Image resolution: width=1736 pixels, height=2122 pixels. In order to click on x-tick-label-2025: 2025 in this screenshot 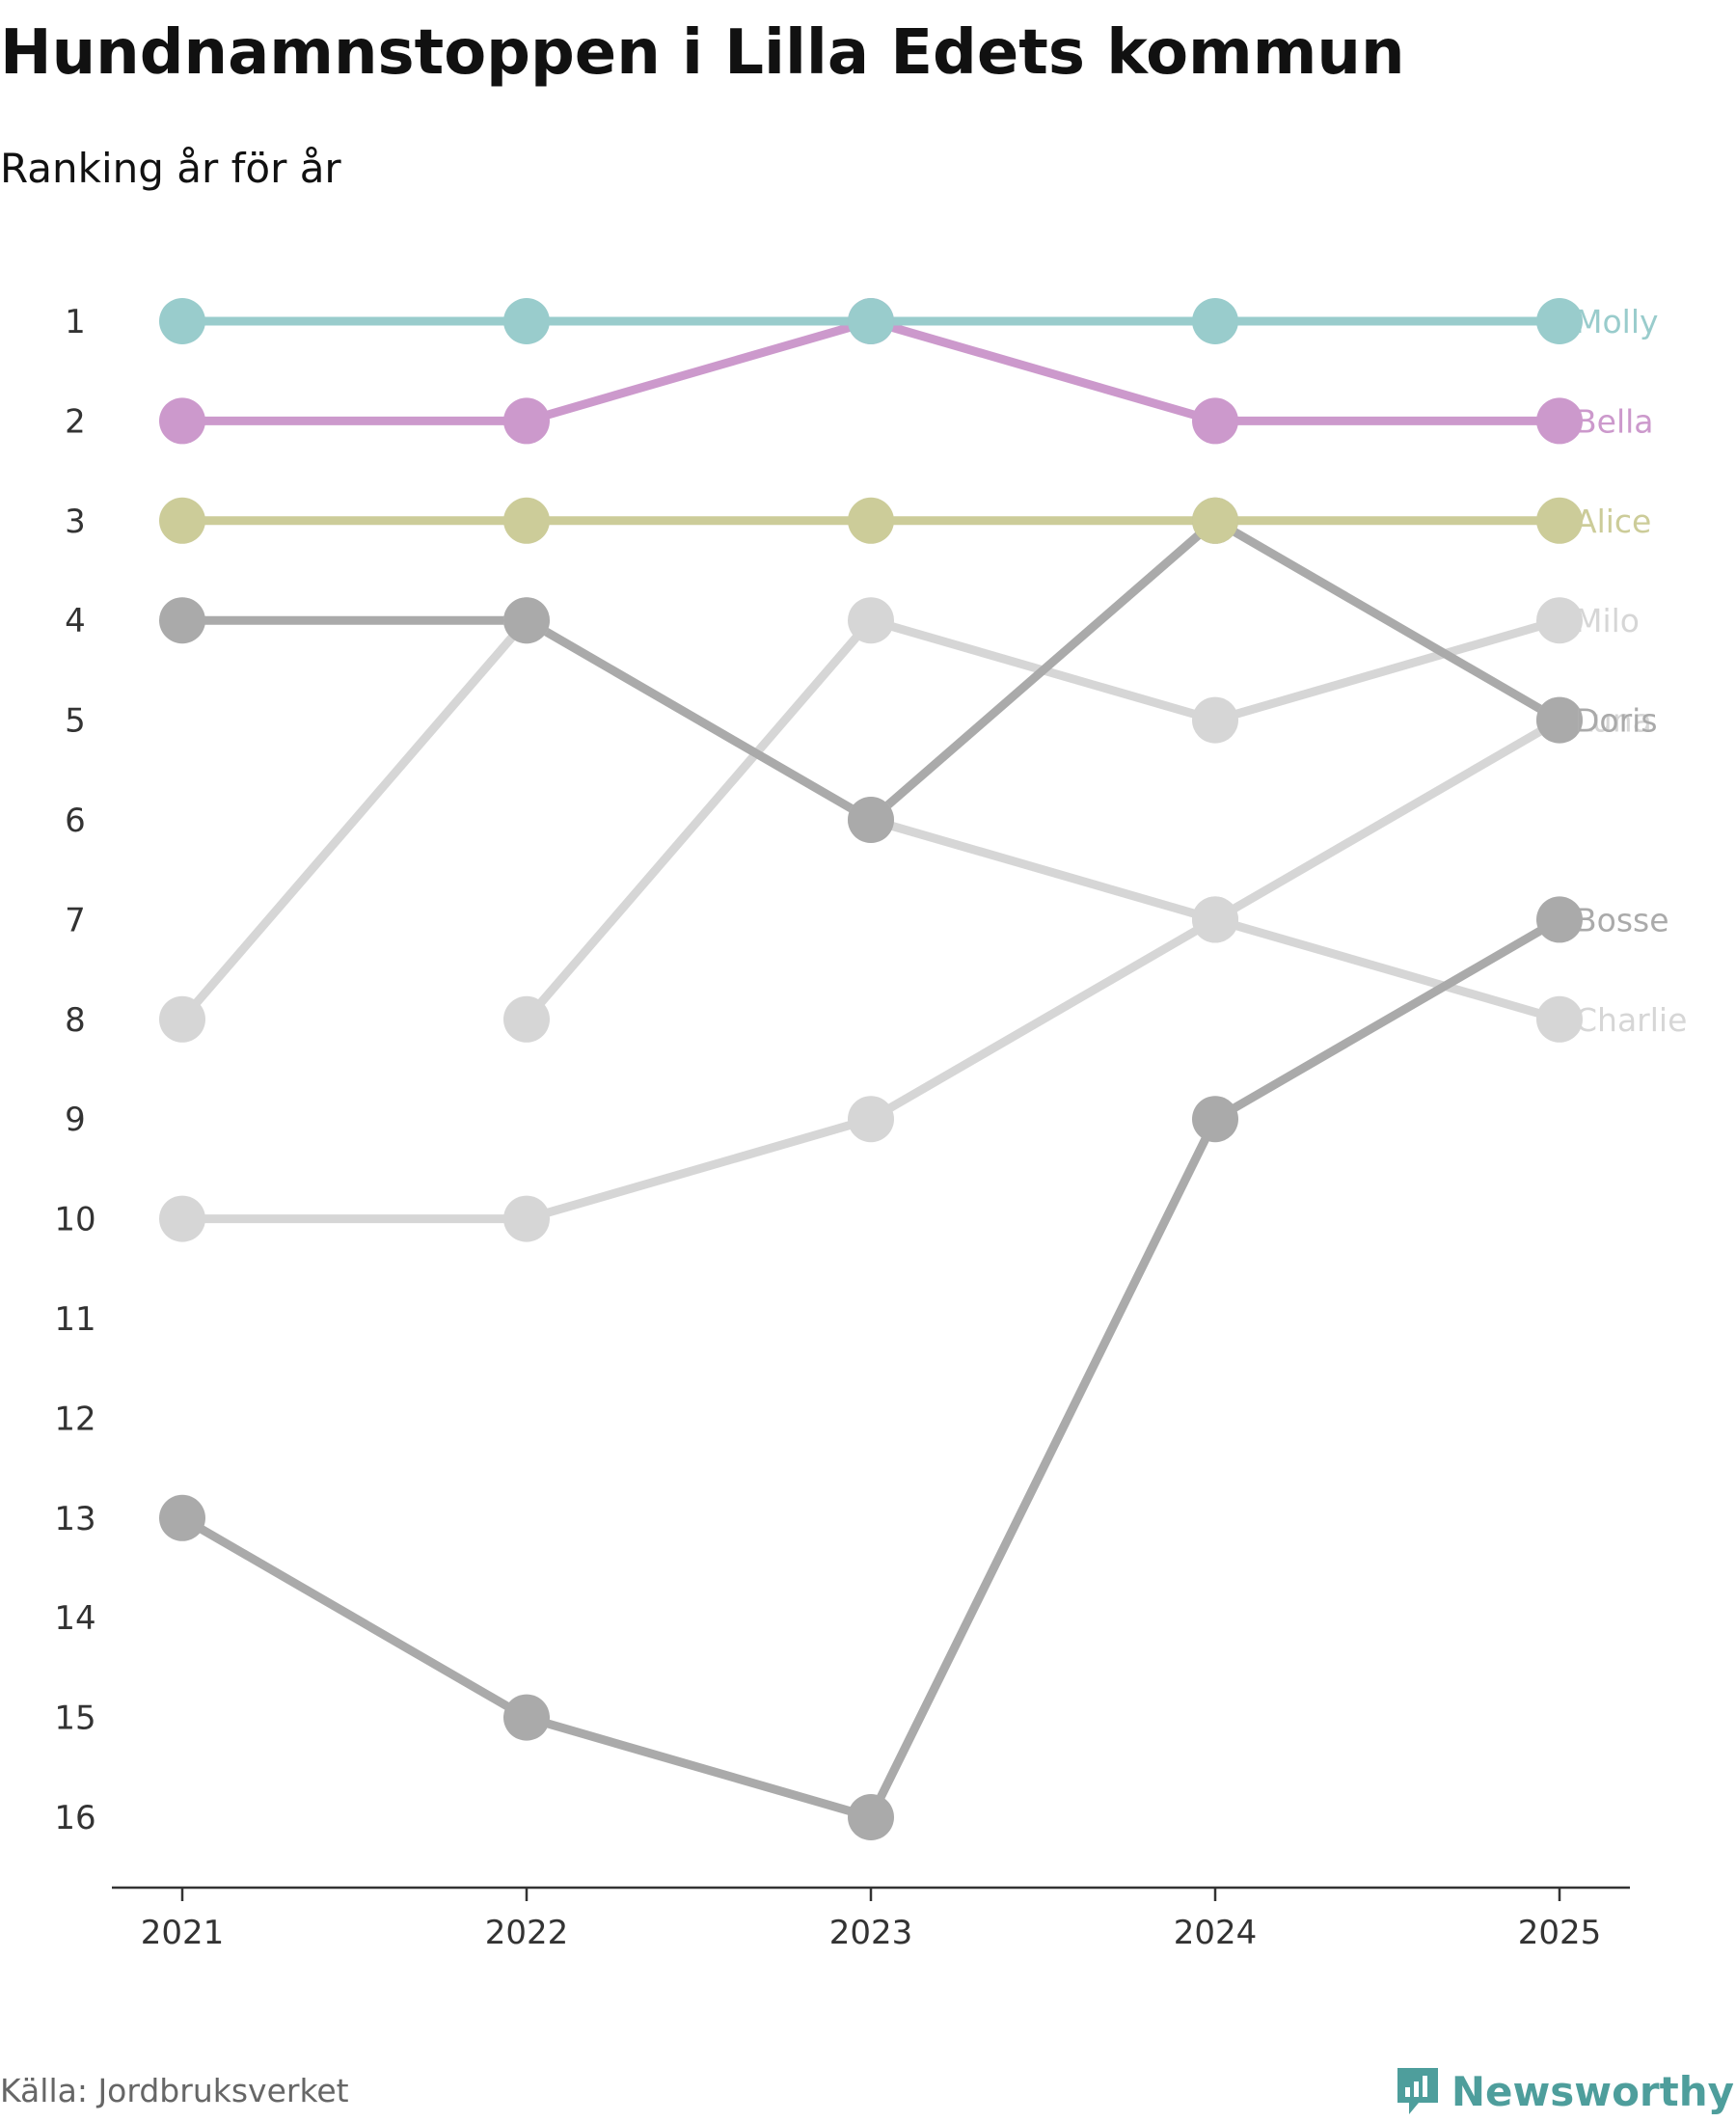, I will do `click(1560, 1933)`.